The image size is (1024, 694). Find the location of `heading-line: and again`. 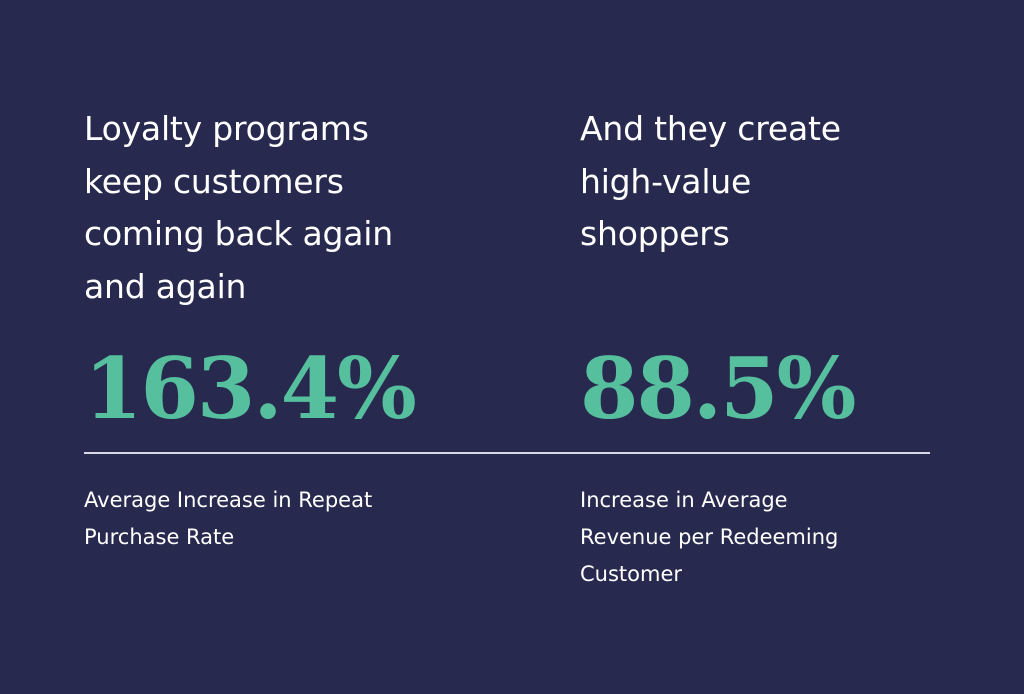

heading-line: and again is located at coordinates (165, 286).